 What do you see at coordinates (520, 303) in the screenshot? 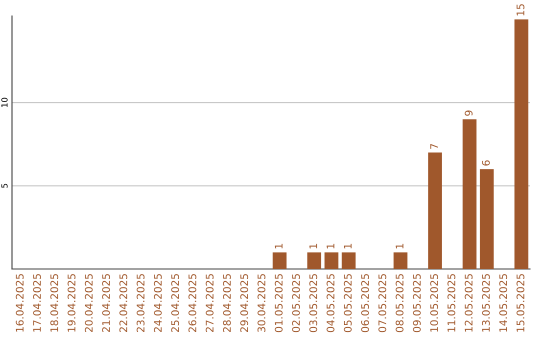
I see `x-tick-label: 15.05.2025` at bounding box center [520, 303].